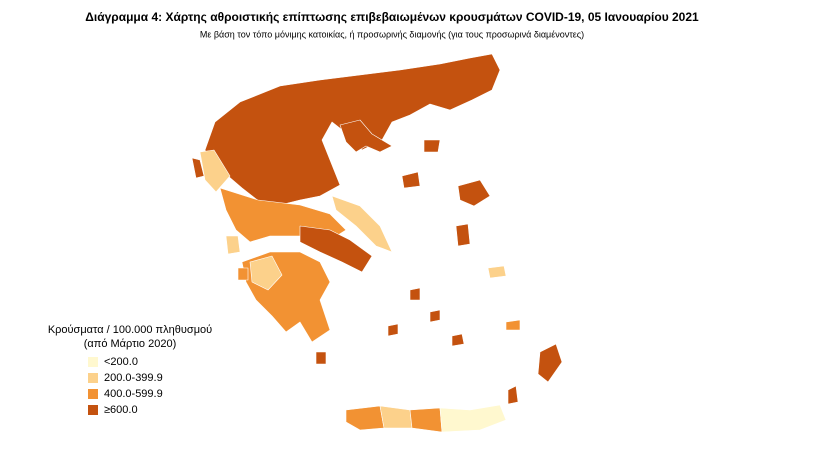 The width and height of the screenshot is (813, 458). What do you see at coordinates (133, 394) in the screenshot?
I see `legend-label: 400.0-599.9` at bounding box center [133, 394].